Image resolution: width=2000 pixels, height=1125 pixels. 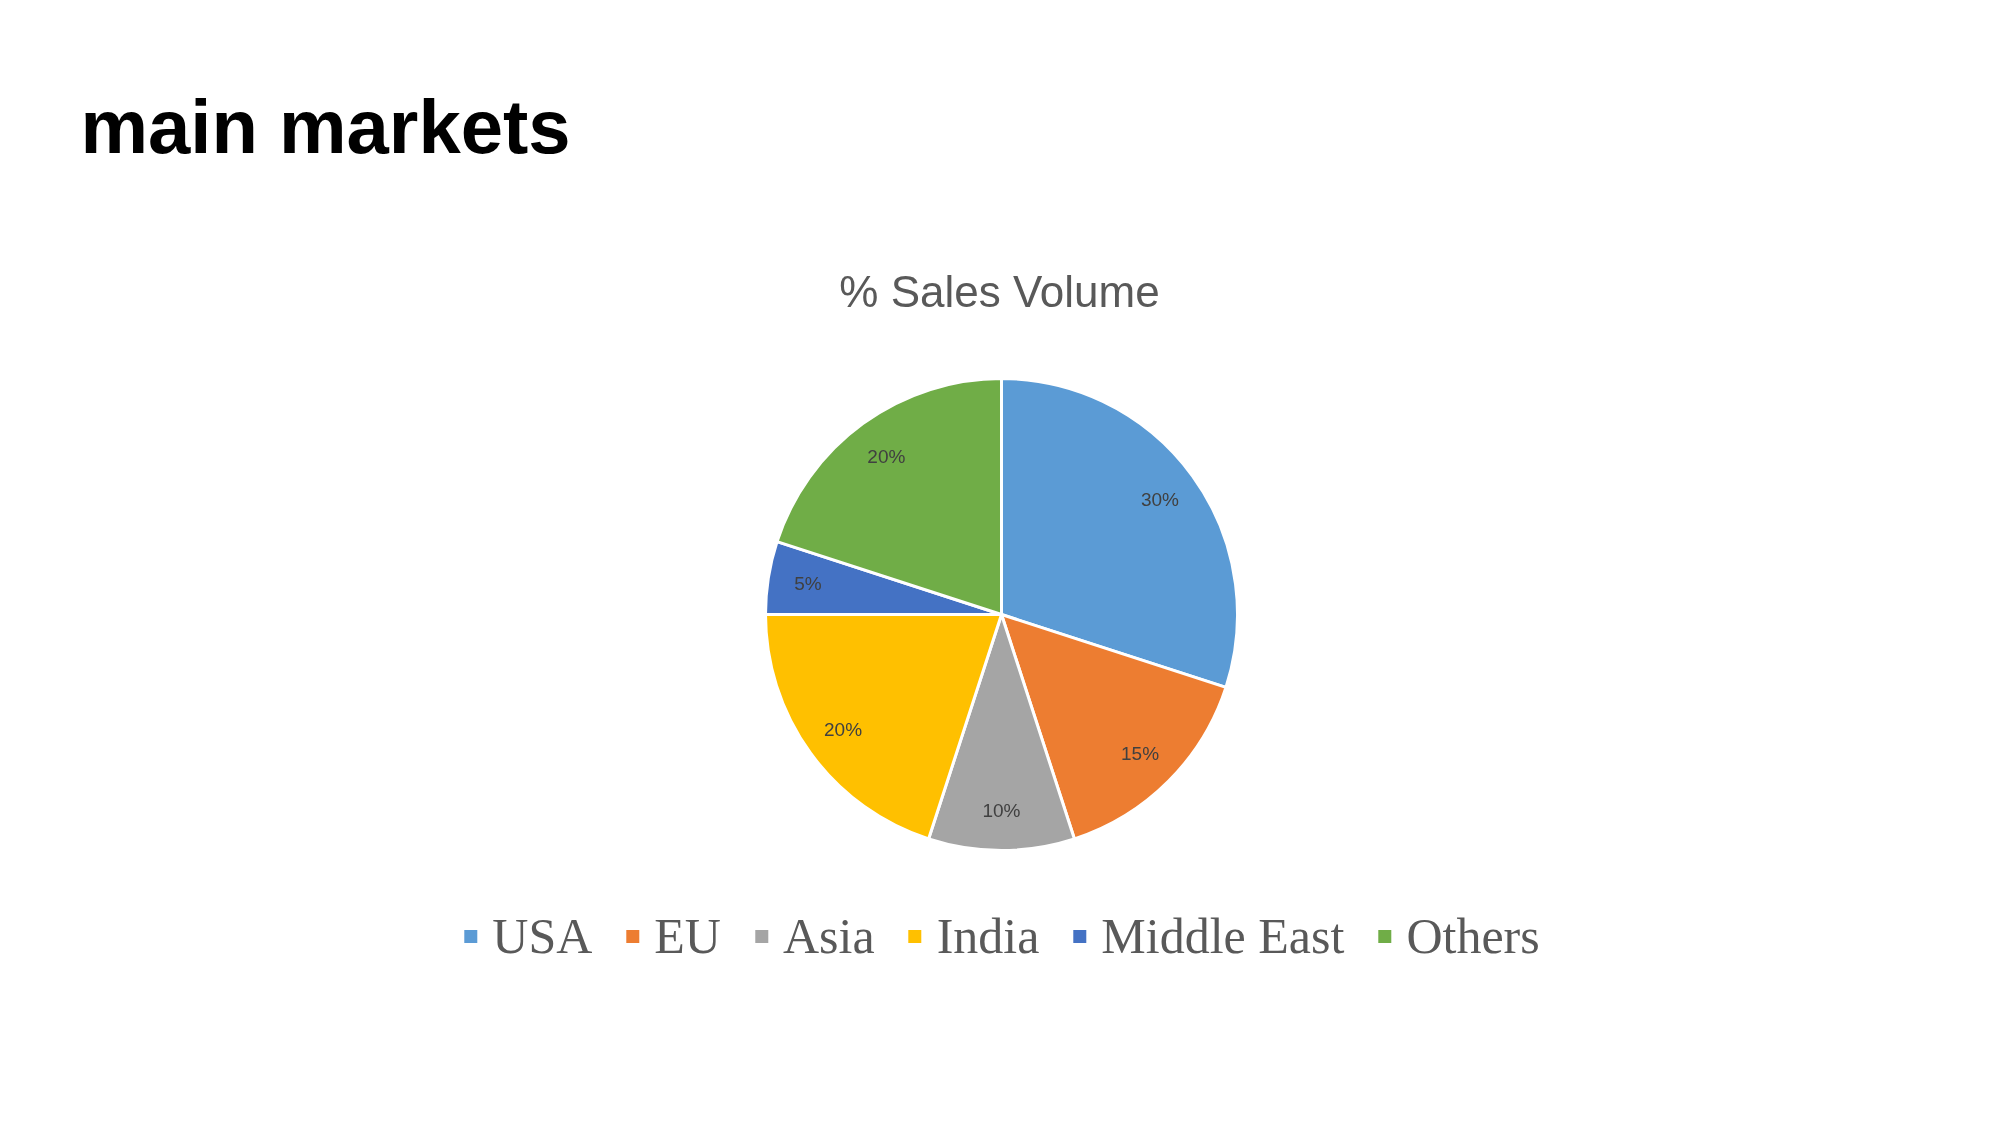 I want to click on data-label: 5%, so click(x=808, y=584).